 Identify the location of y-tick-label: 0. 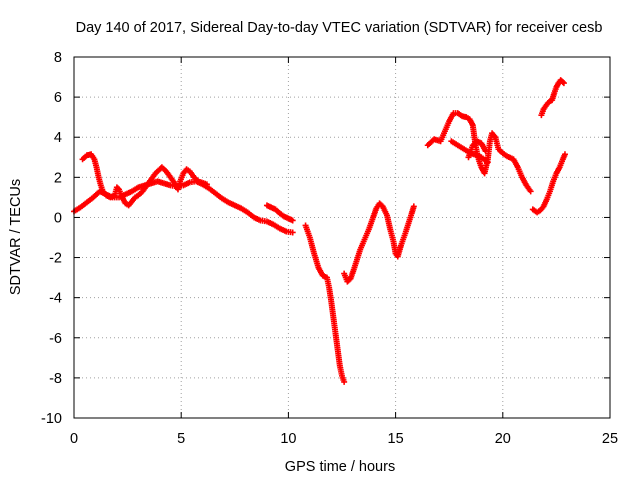
(58, 218).